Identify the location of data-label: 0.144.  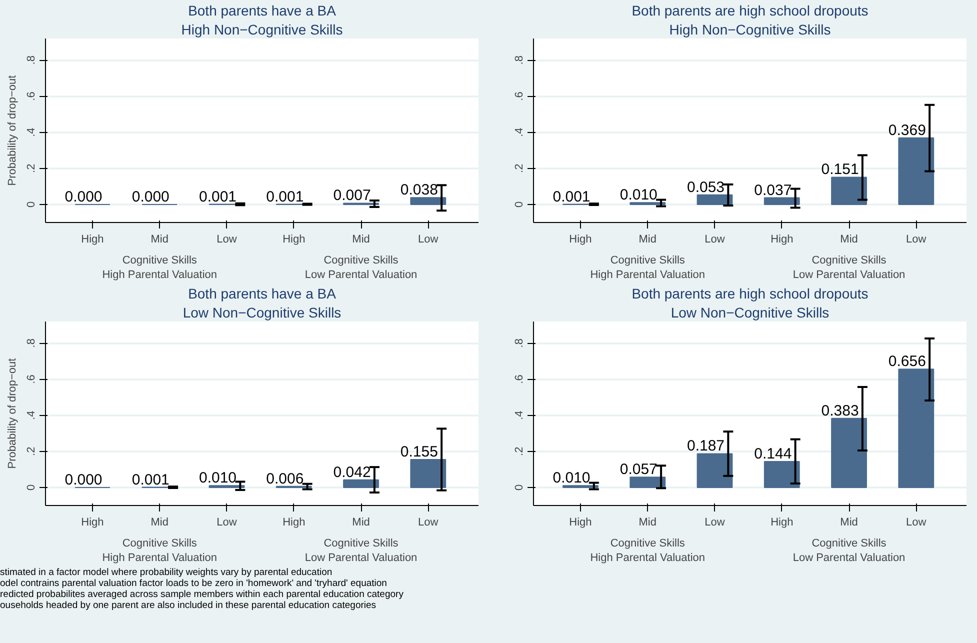
(773, 453).